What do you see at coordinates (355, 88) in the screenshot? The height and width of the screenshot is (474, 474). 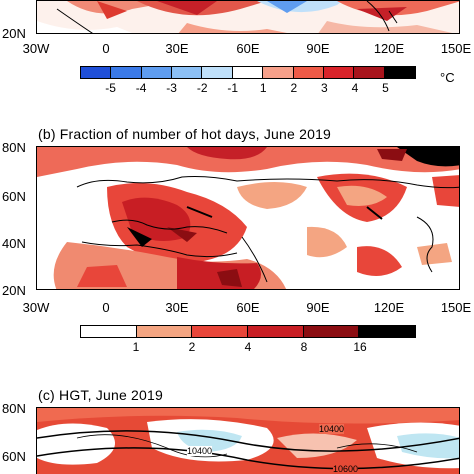 I see `panel-a-colorbar-tick-label: 4` at bounding box center [355, 88].